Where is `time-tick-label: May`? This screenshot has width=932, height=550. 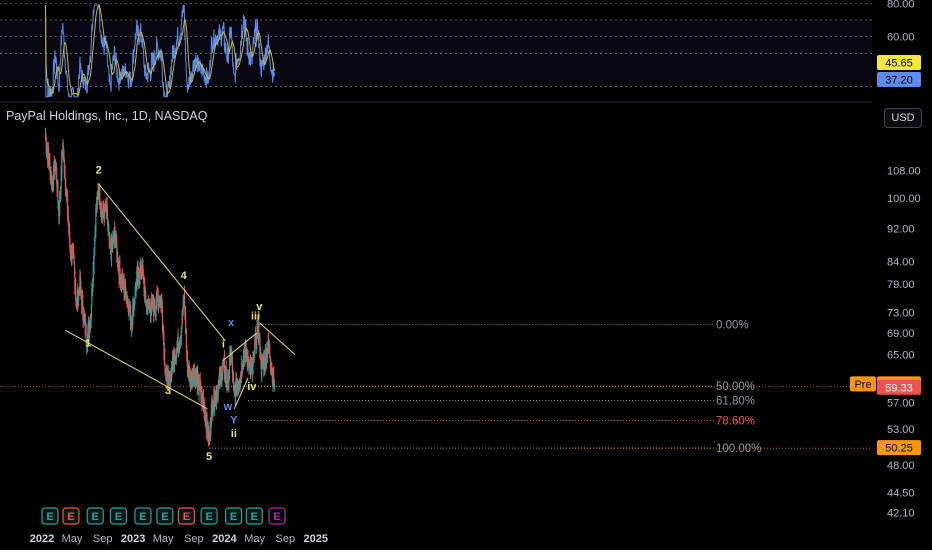
time-tick-label: May is located at coordinates (163, 539).